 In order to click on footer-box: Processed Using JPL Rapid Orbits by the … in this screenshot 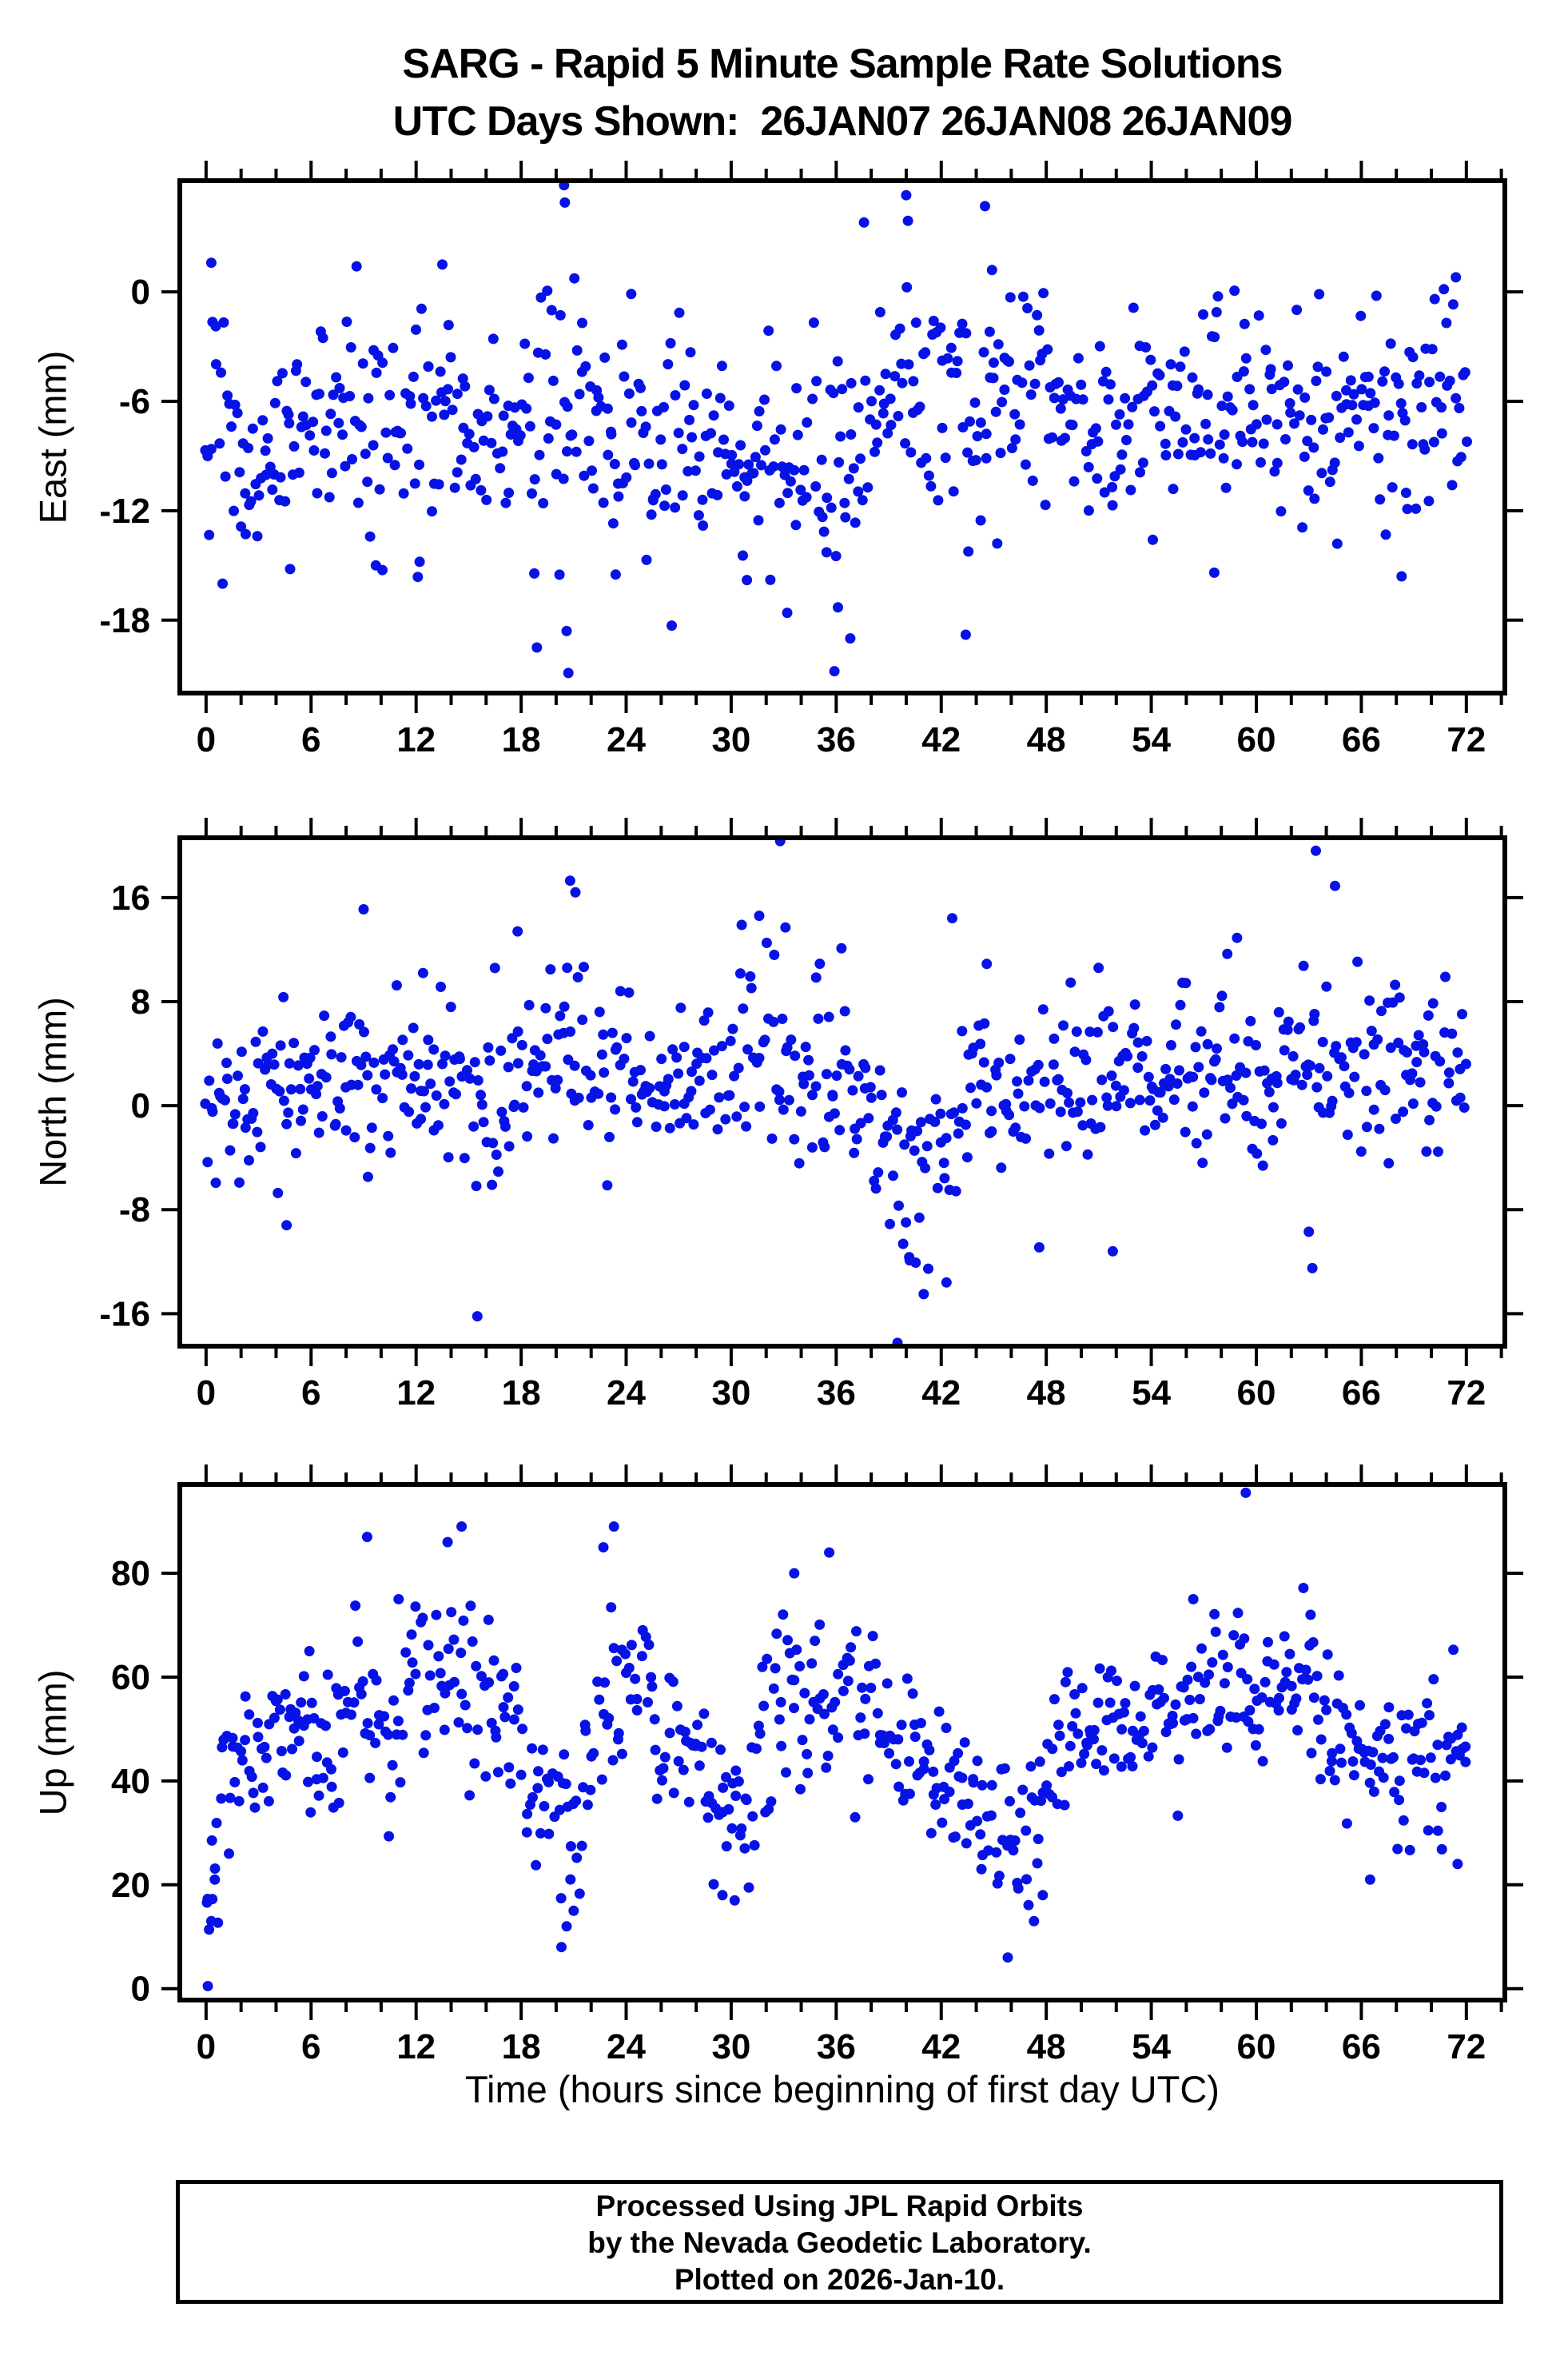, I will do `click(839, 2242)`.